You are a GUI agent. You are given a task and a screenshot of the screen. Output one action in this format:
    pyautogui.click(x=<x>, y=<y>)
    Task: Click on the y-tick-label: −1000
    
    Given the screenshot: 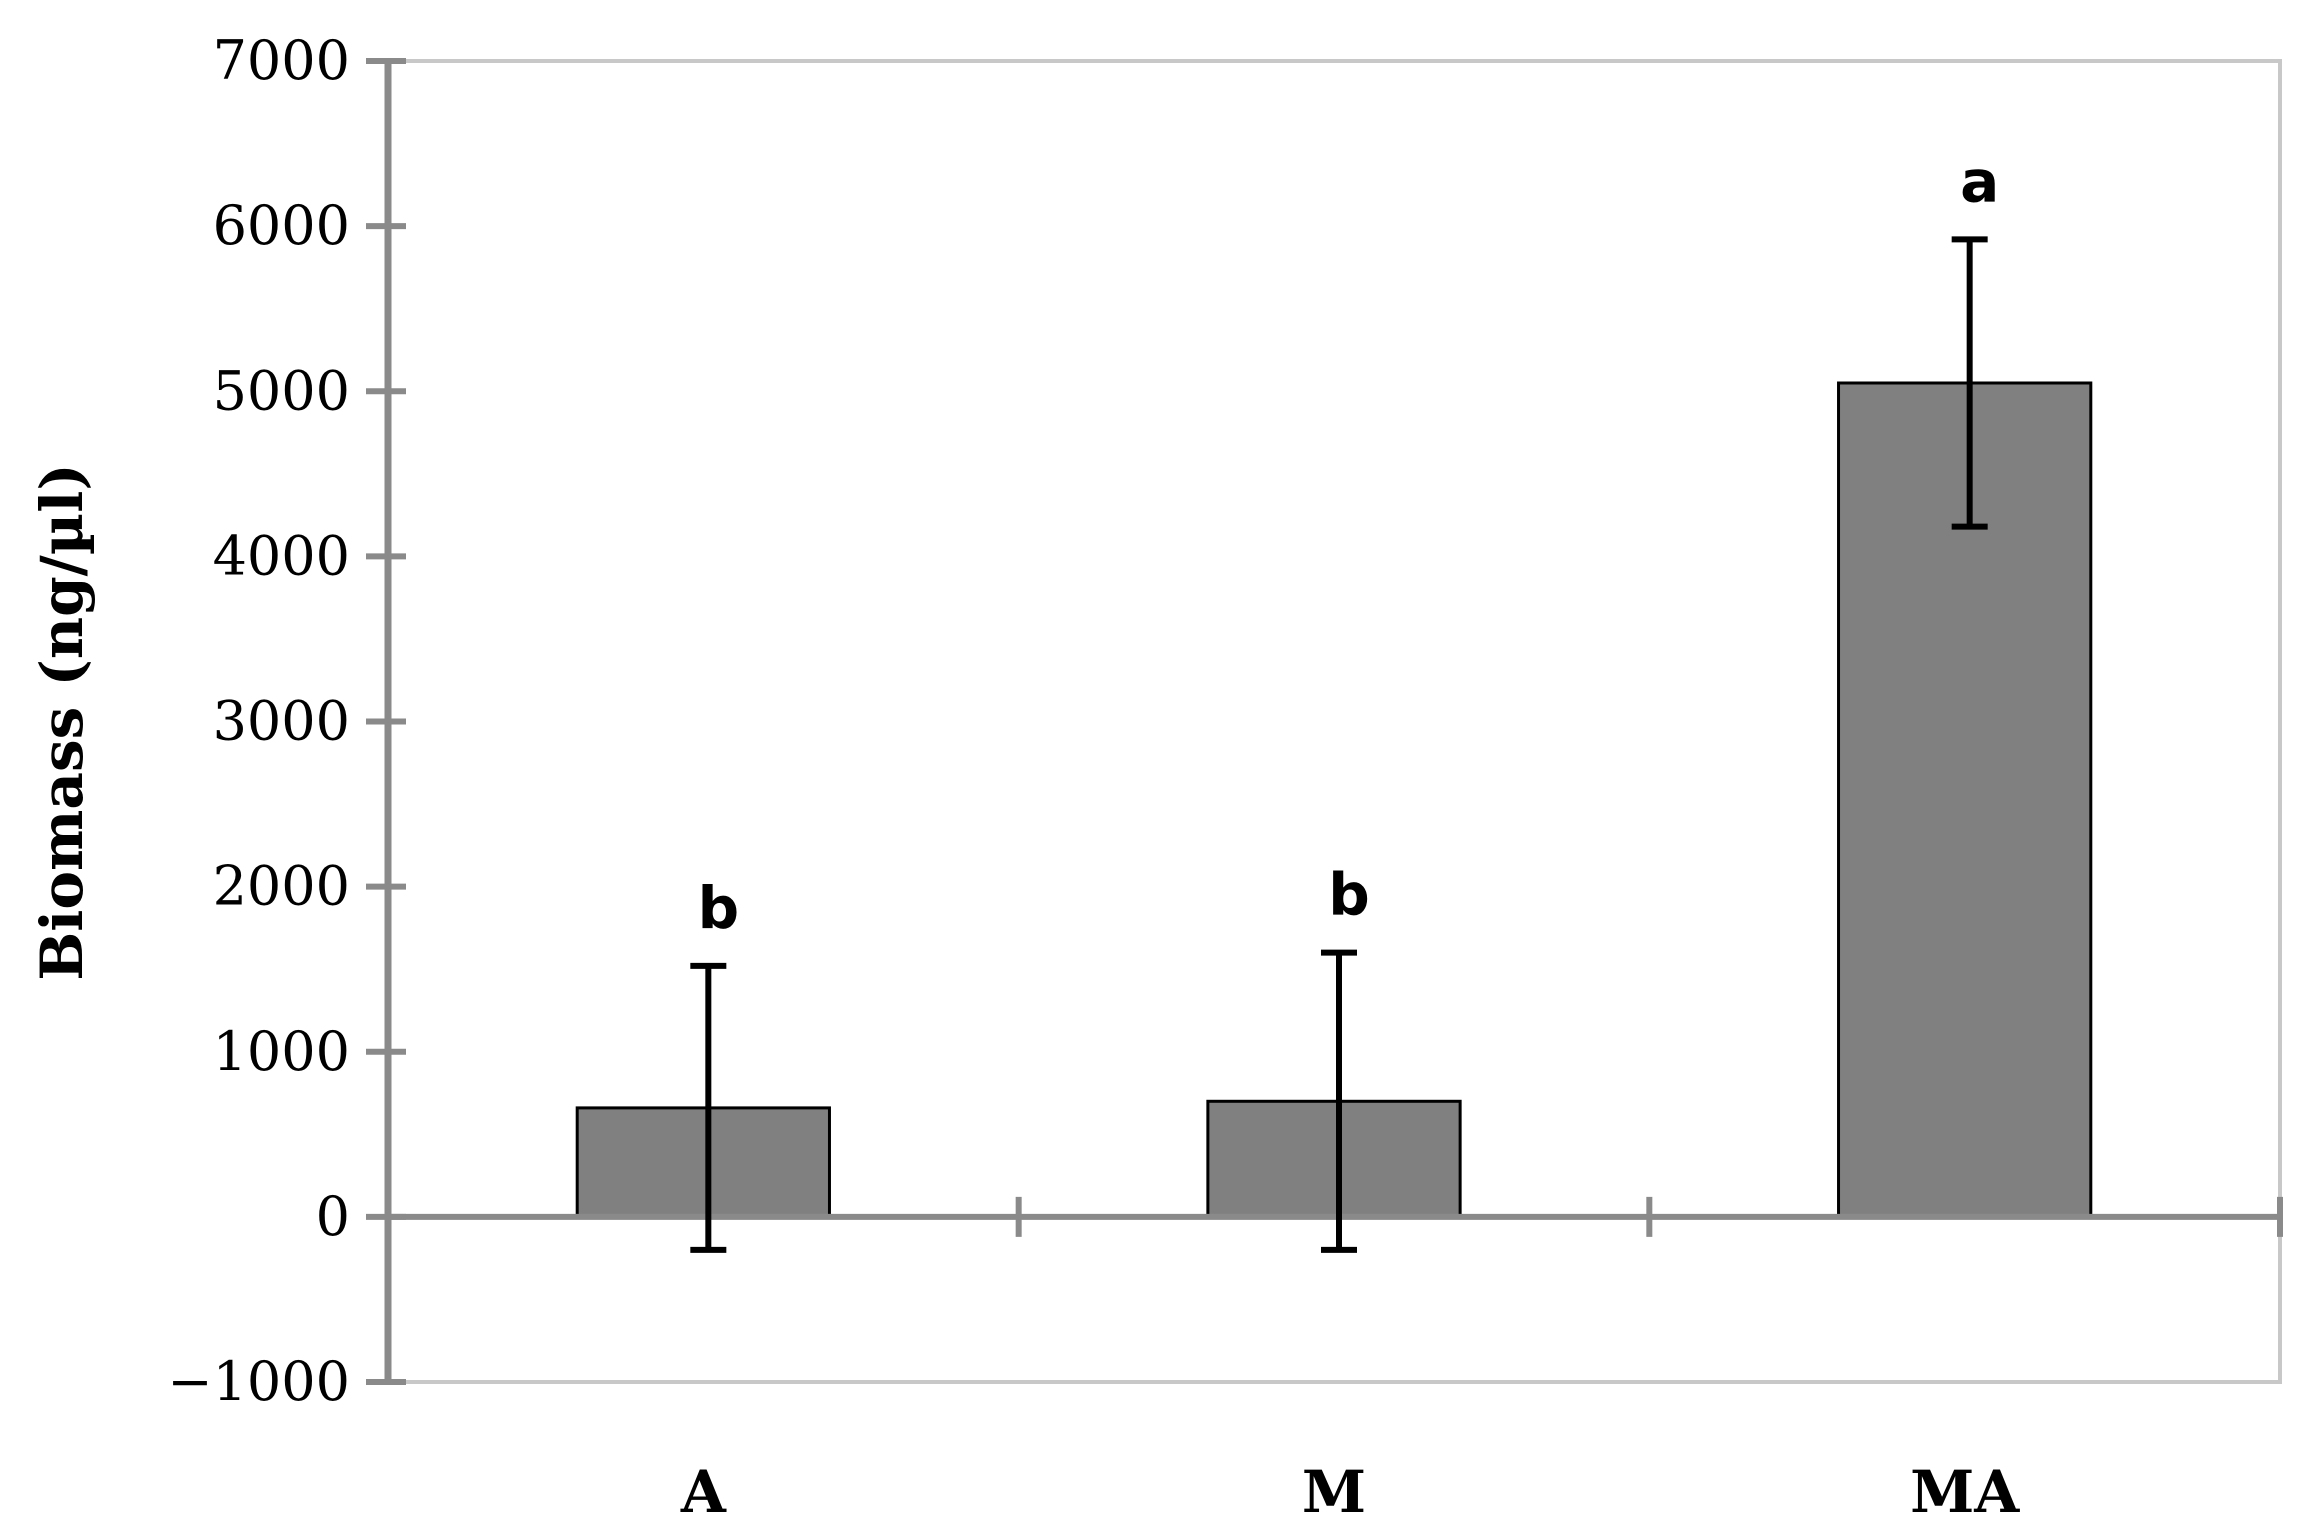 What is the action you would take?
    pyautogui.click(x=258, y=1381)
    